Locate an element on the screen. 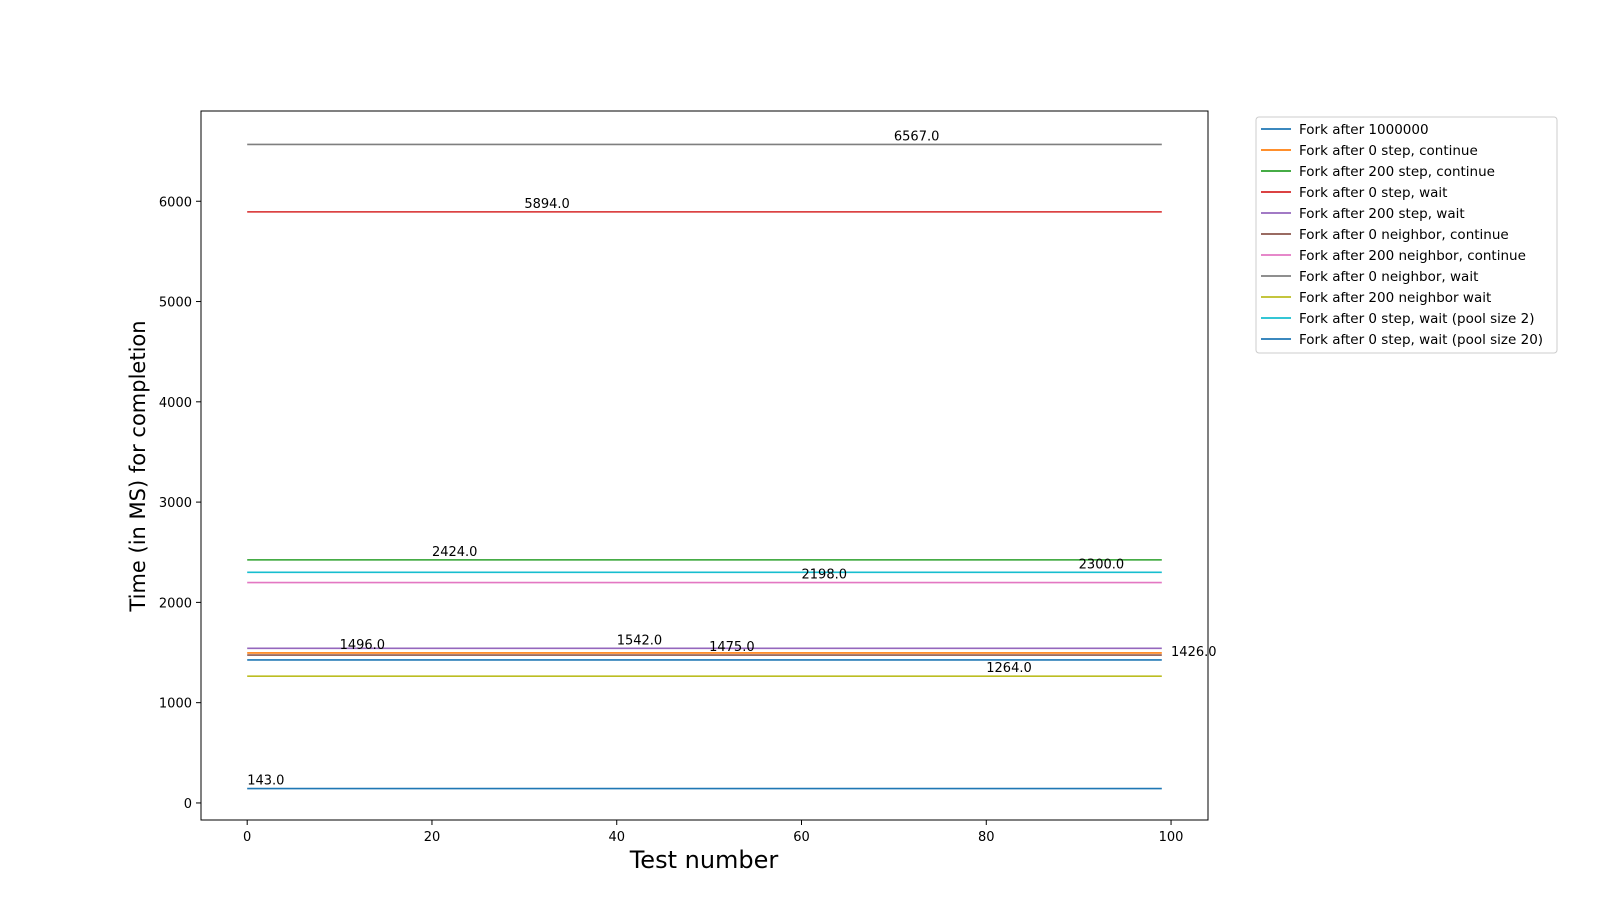  x-tick-label: 40 is located at coordinates (616, 837).